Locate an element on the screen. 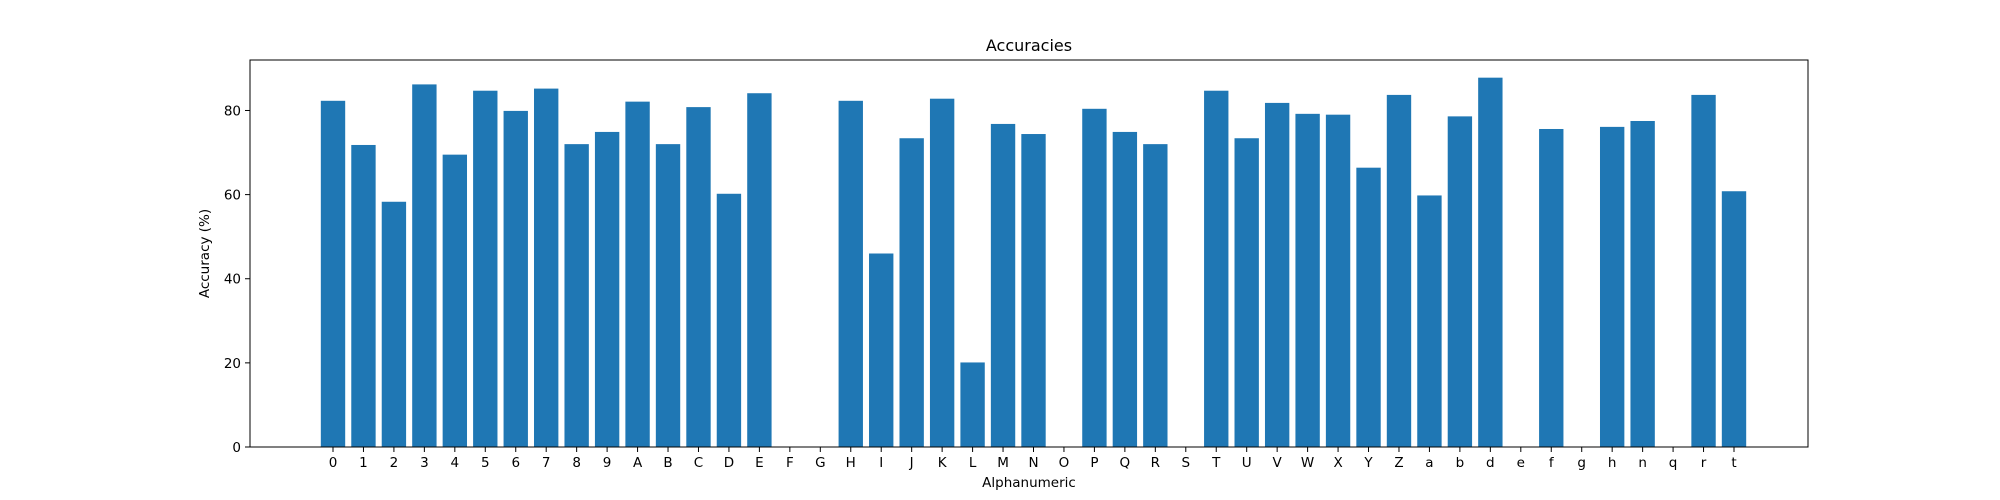  bar-J is located at coordinates (911, 293).